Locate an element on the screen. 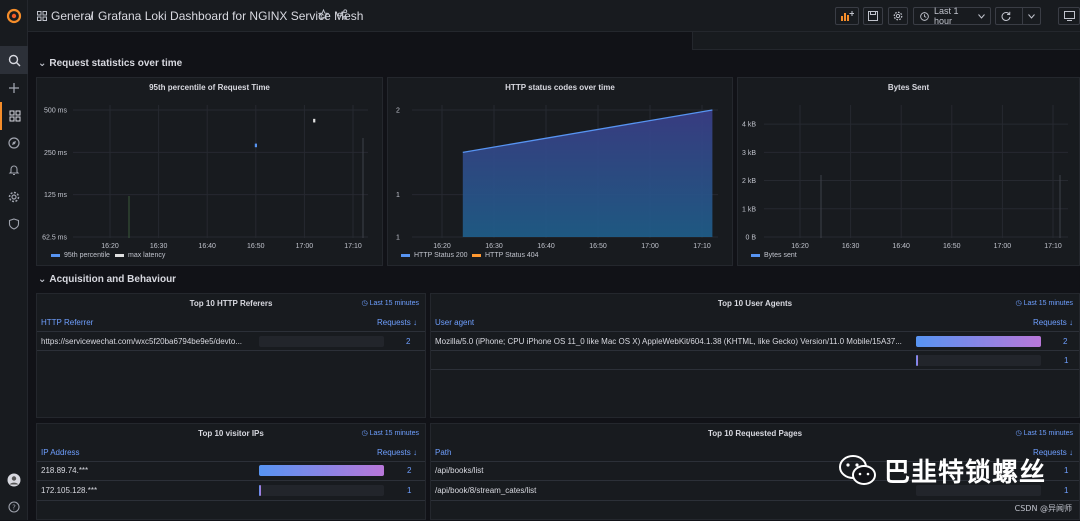  y-tick-label: 3 kB is located at coordinates (749, 153).